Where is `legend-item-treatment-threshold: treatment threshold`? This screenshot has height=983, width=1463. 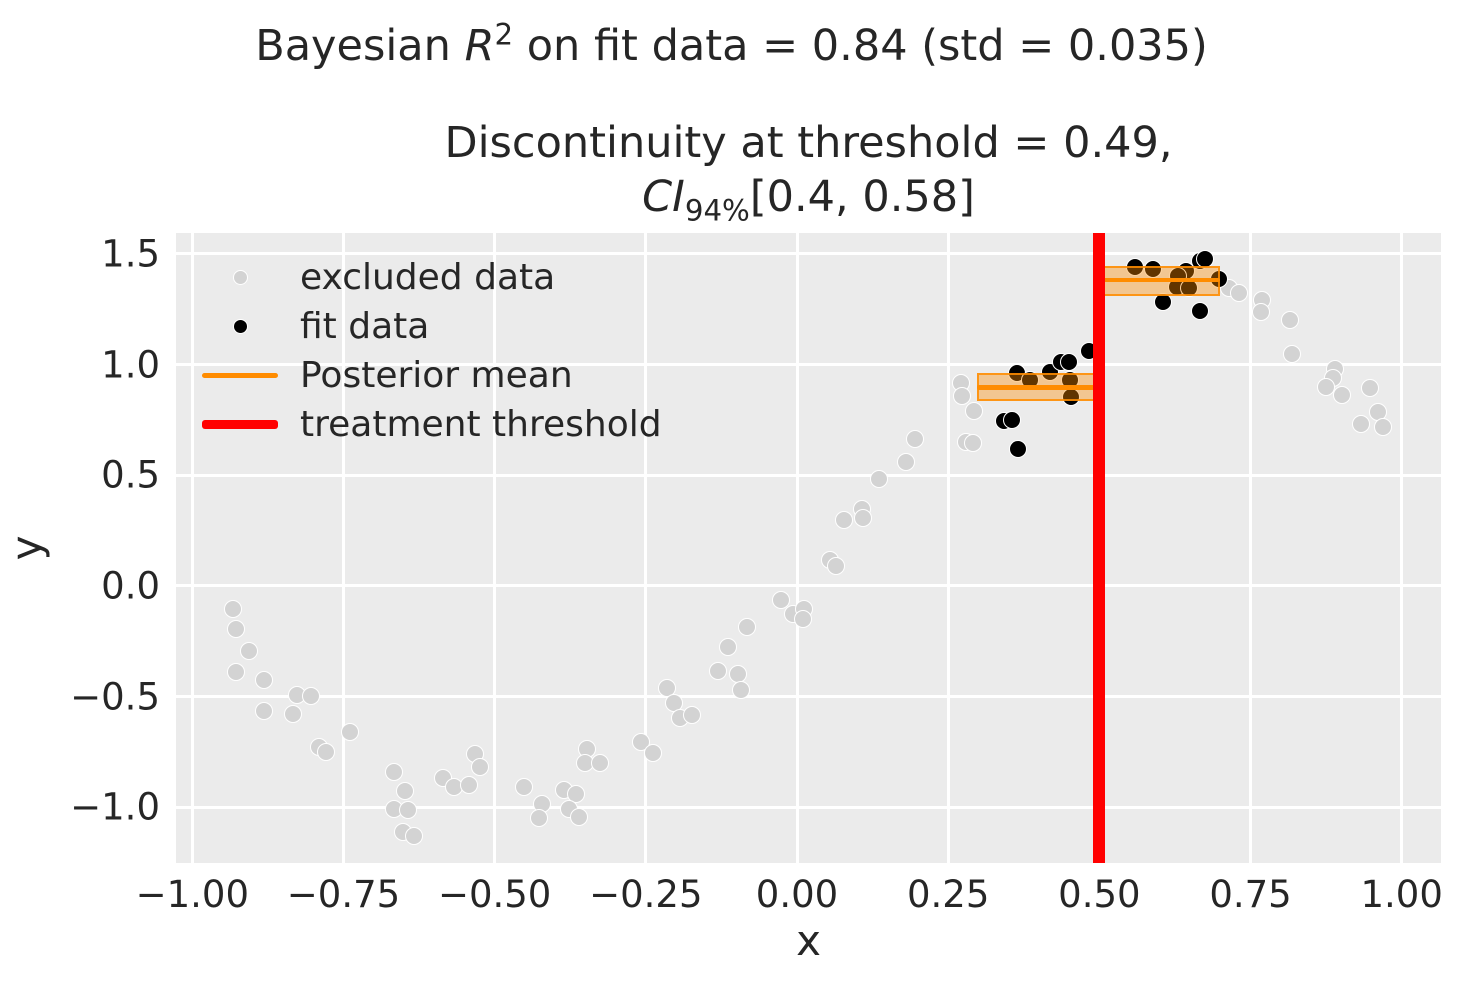 legend-item-treatment-threshold: treatment threshold is located at coordinates (429, 424).